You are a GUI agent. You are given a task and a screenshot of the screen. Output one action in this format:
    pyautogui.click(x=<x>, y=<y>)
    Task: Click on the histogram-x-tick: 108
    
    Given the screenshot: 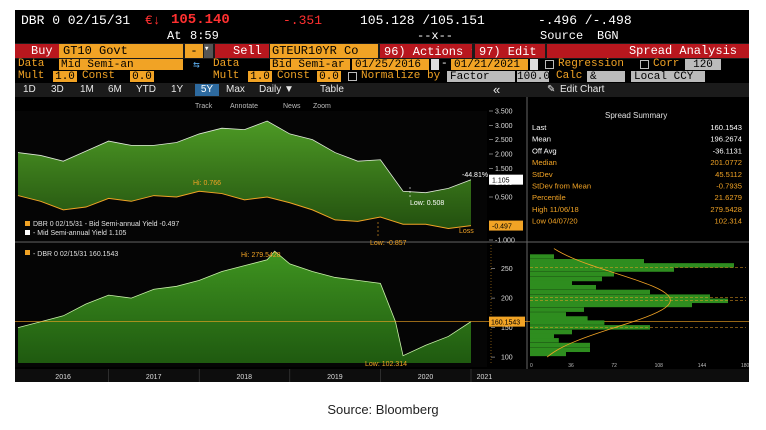 What is the action you would take?
    pyautogui.click(x=659, y=366)
    